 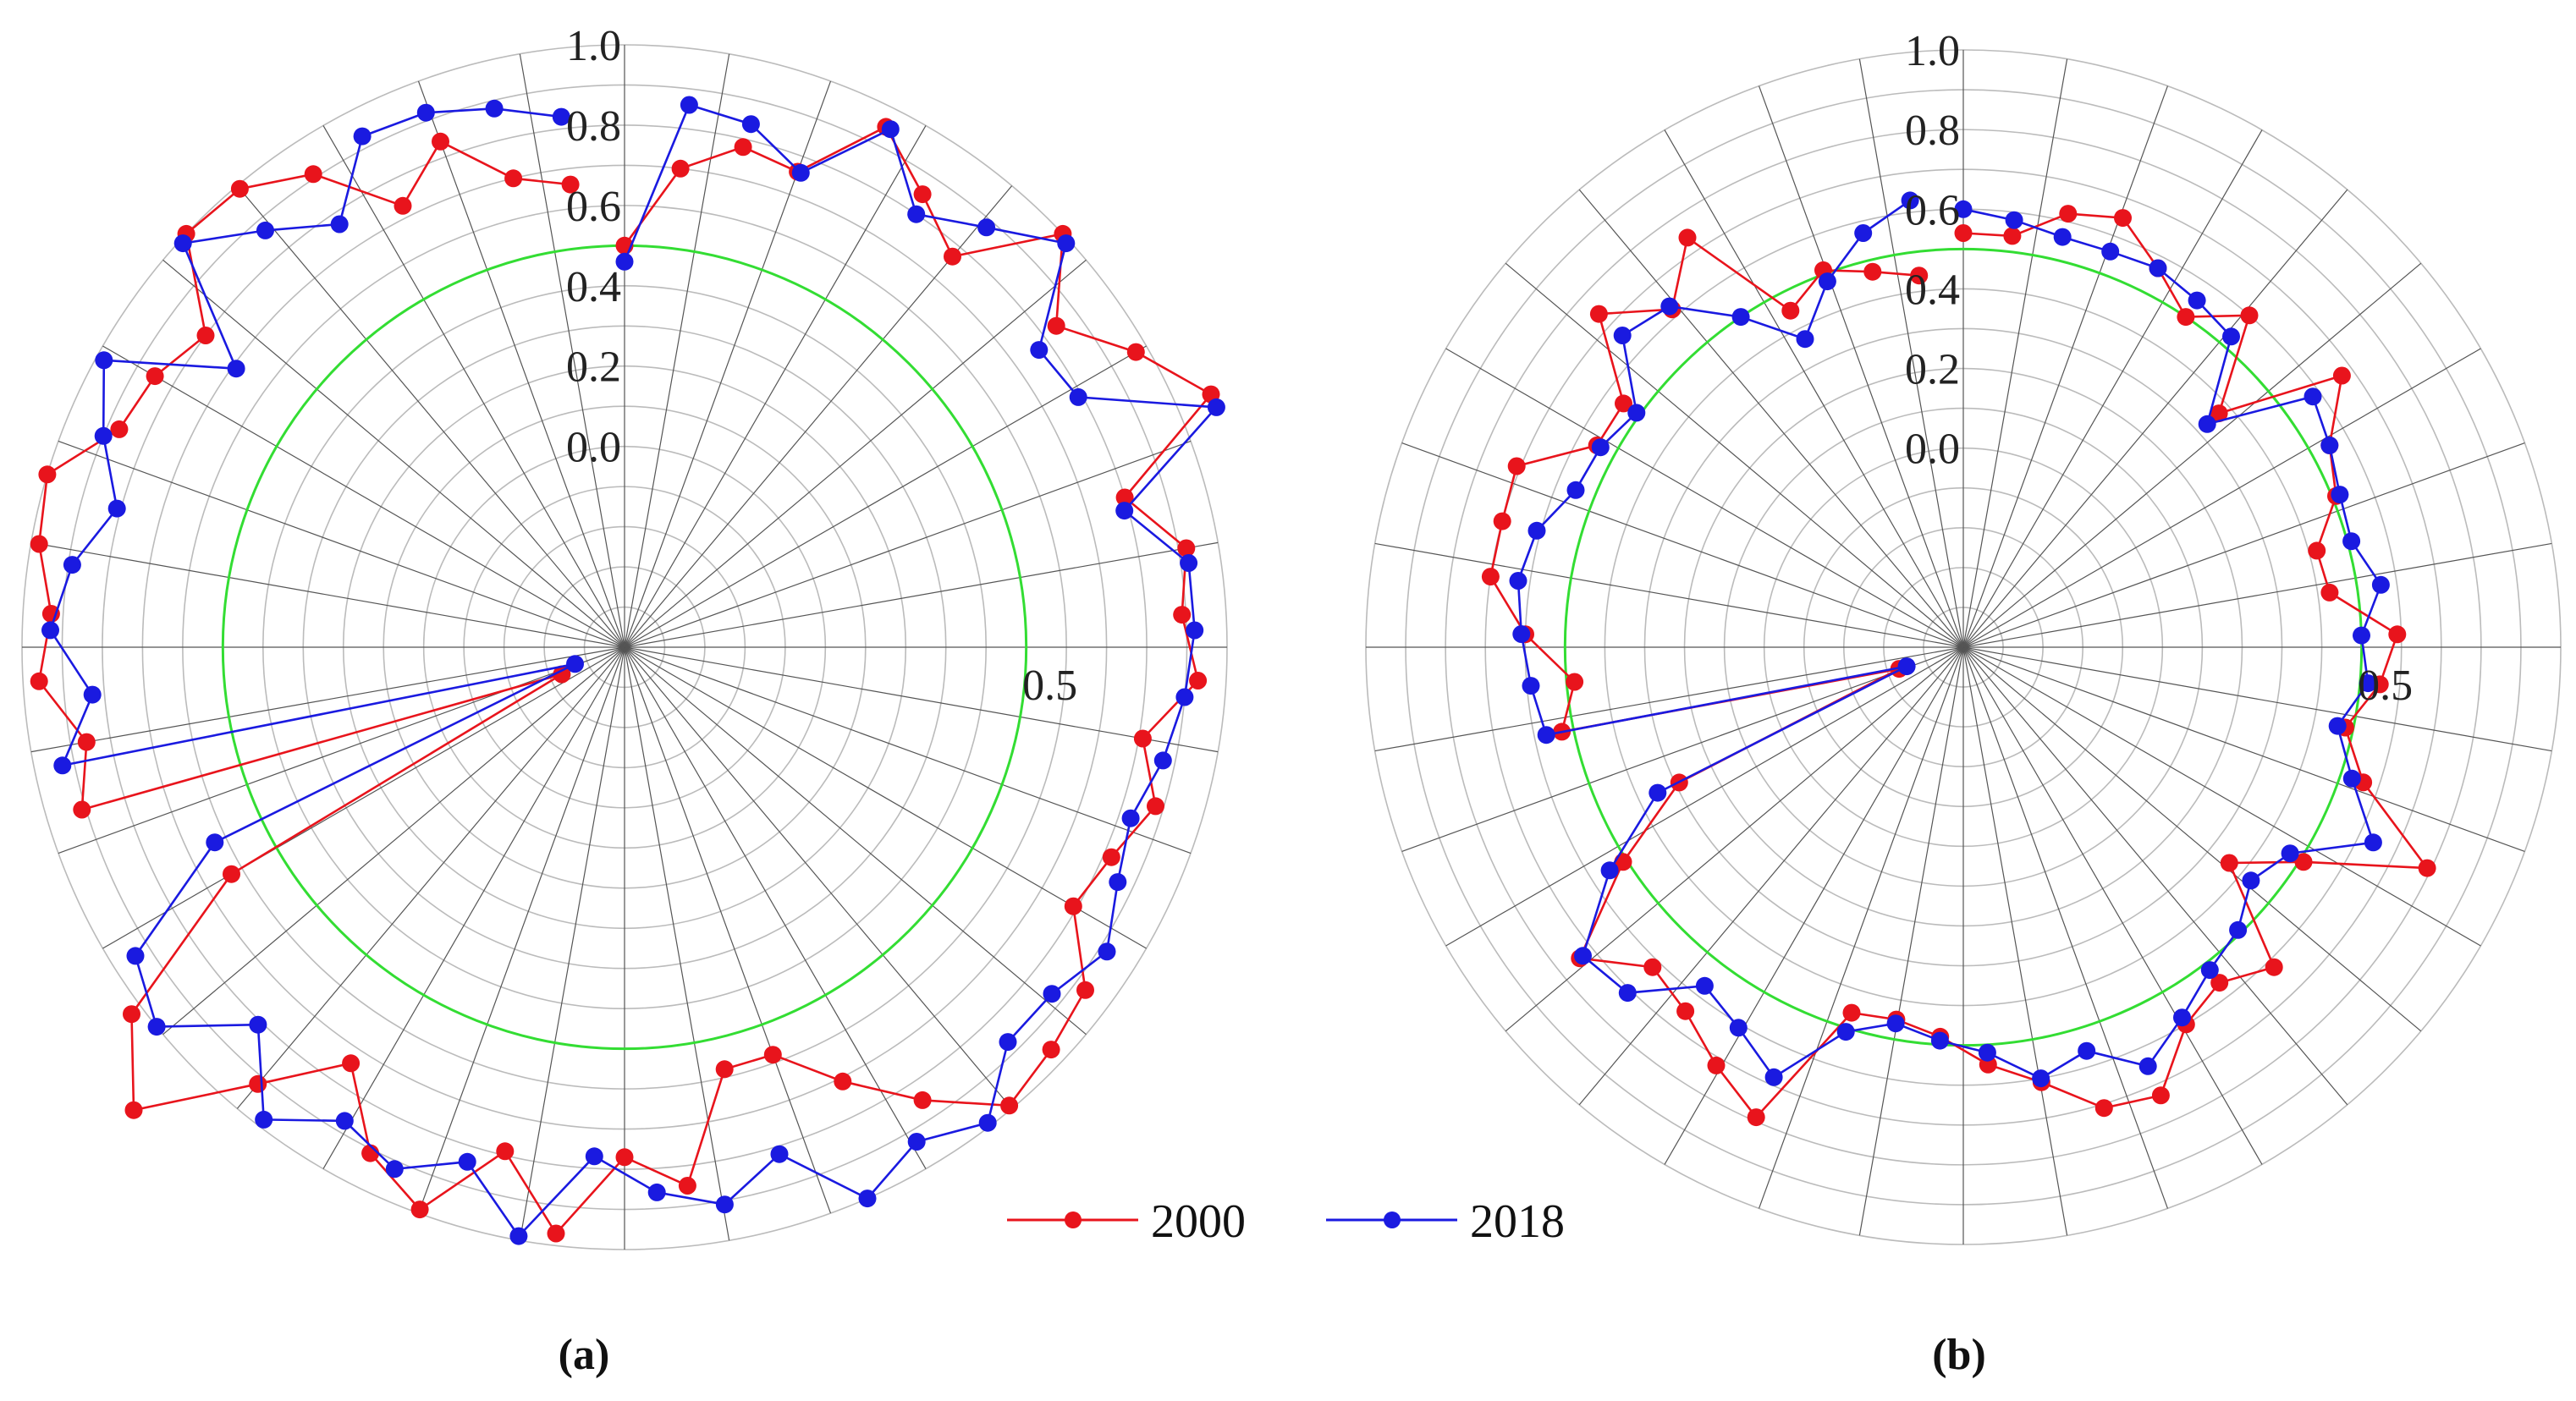 What do you see at coordinates (1932, 210) in the screenshot?
I see `radial-tick-label: 0.6` at bounding box center [1932, 210].